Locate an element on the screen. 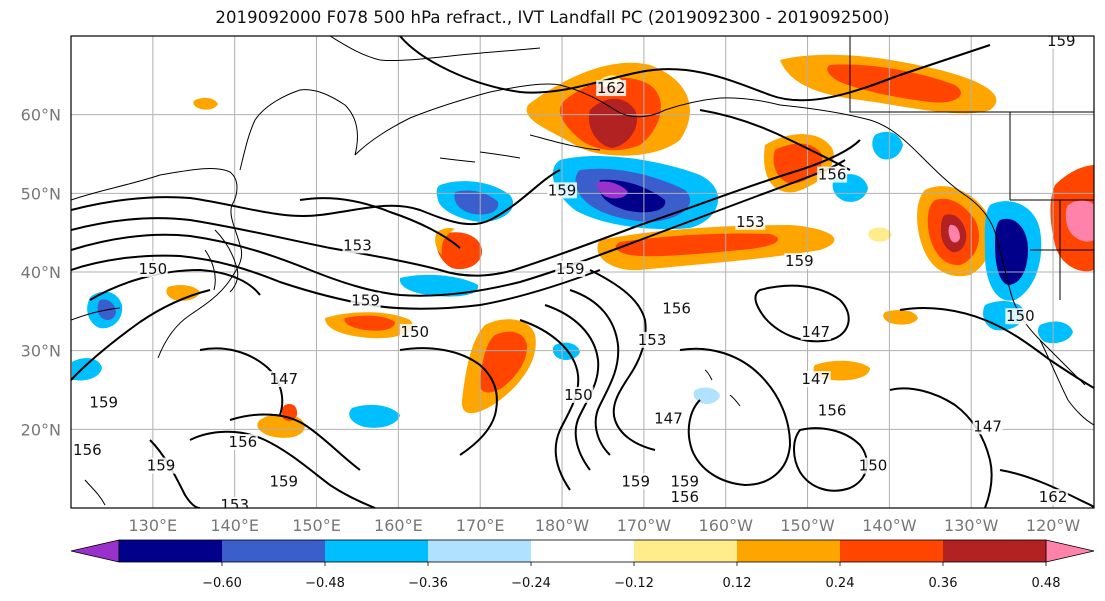 This screenshot has height=601, width=1105. contour-156-trough is located at coordinates (572, 387).